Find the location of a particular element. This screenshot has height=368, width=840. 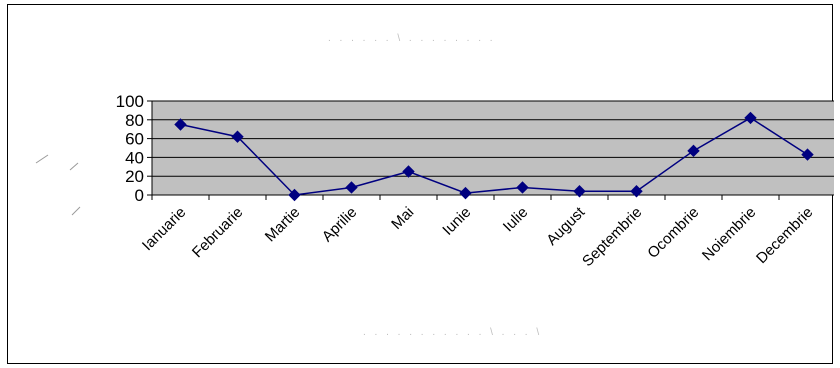

x-category-label: Decembrie is located at coordinates (784, 235).